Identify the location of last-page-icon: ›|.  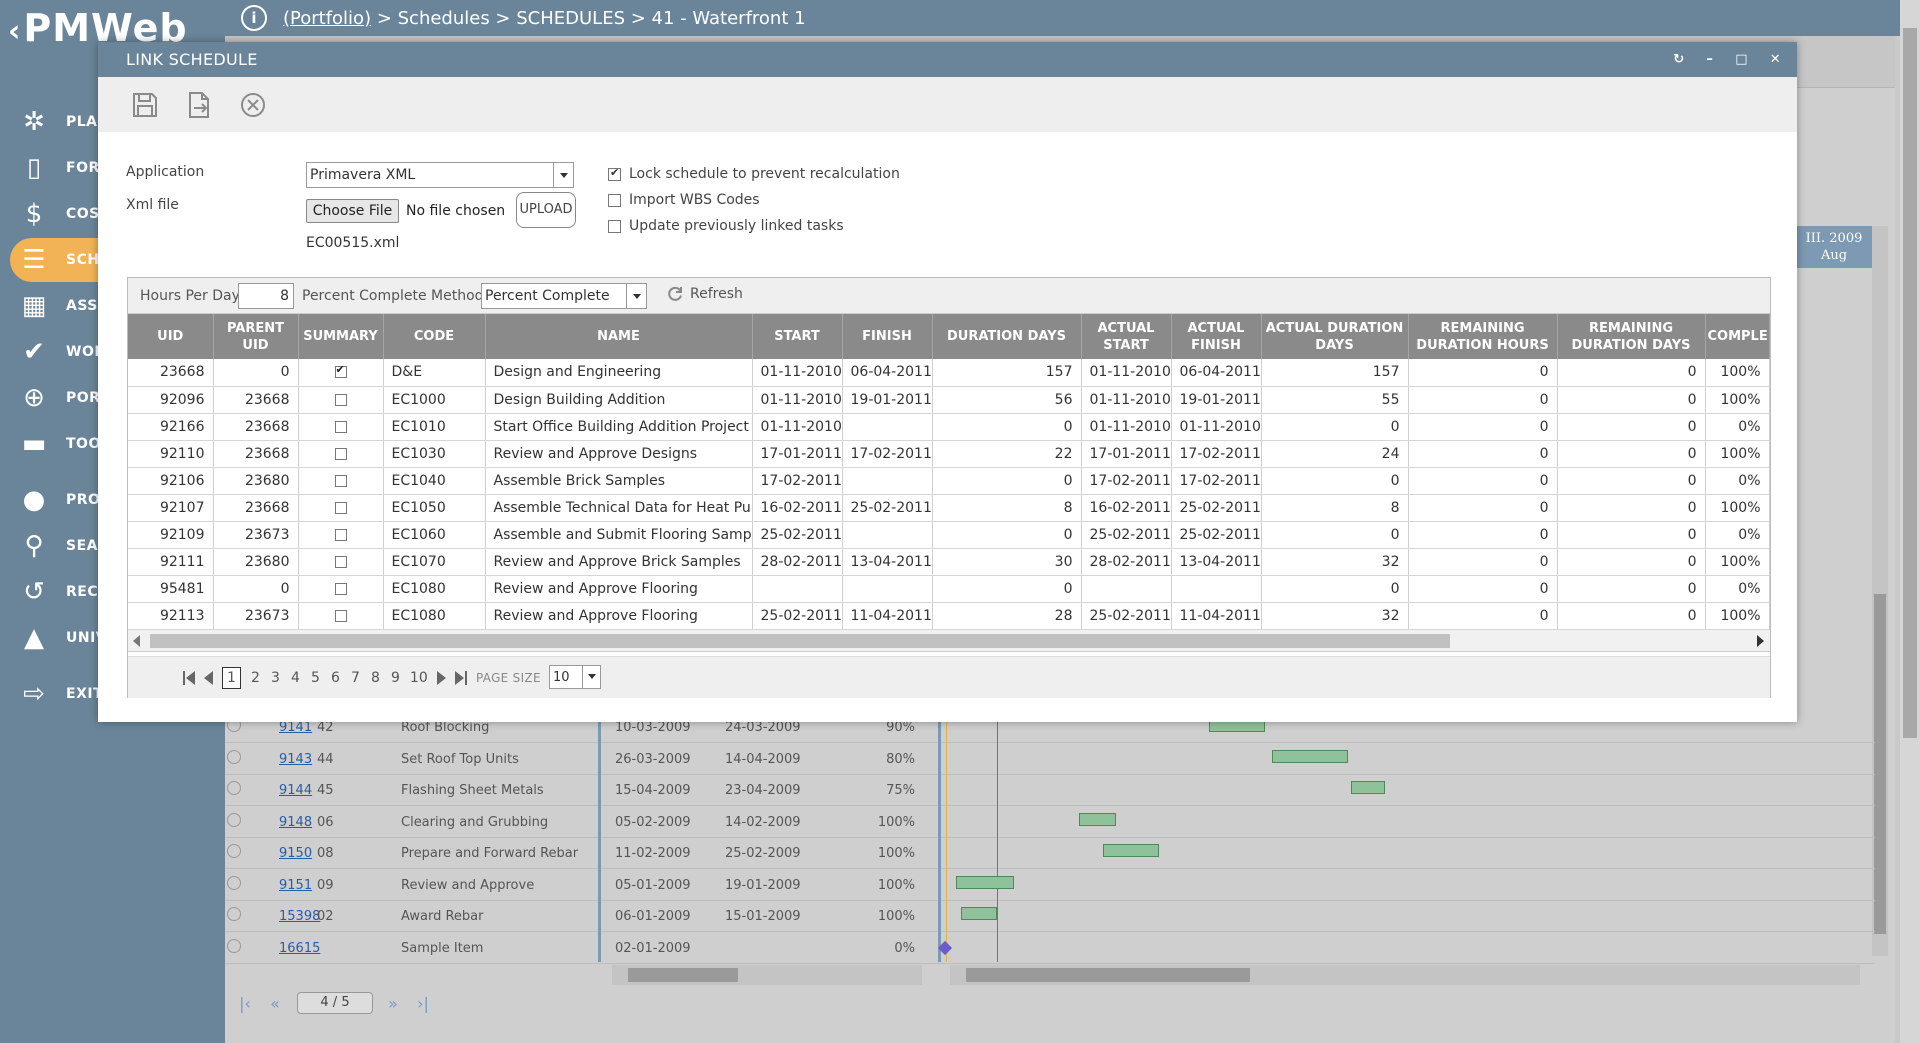
(423, 1003).